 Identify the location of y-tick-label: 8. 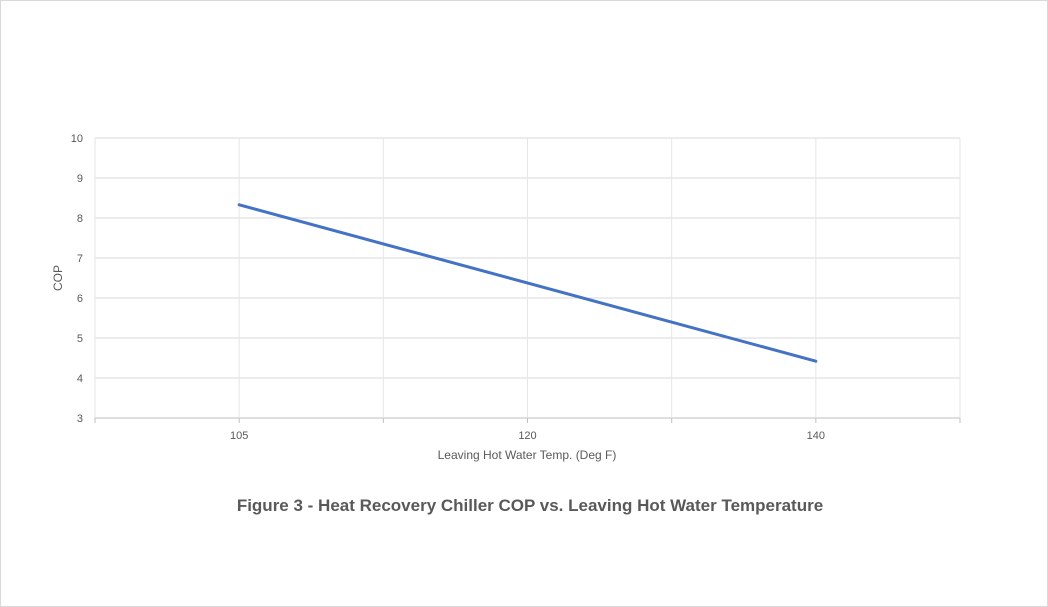
(80, 219).